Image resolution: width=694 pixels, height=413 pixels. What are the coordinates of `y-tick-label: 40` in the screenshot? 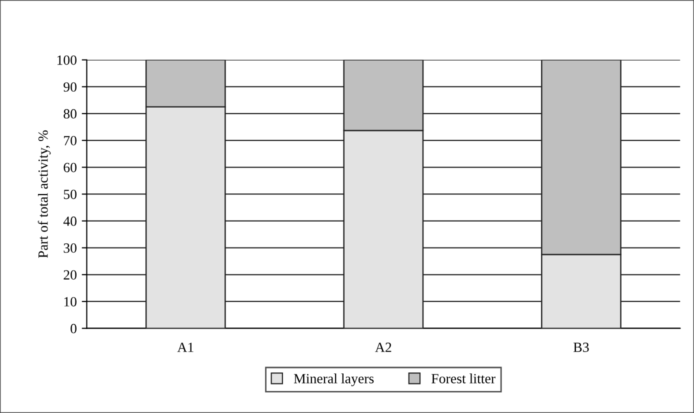 It's located at (69, 221).